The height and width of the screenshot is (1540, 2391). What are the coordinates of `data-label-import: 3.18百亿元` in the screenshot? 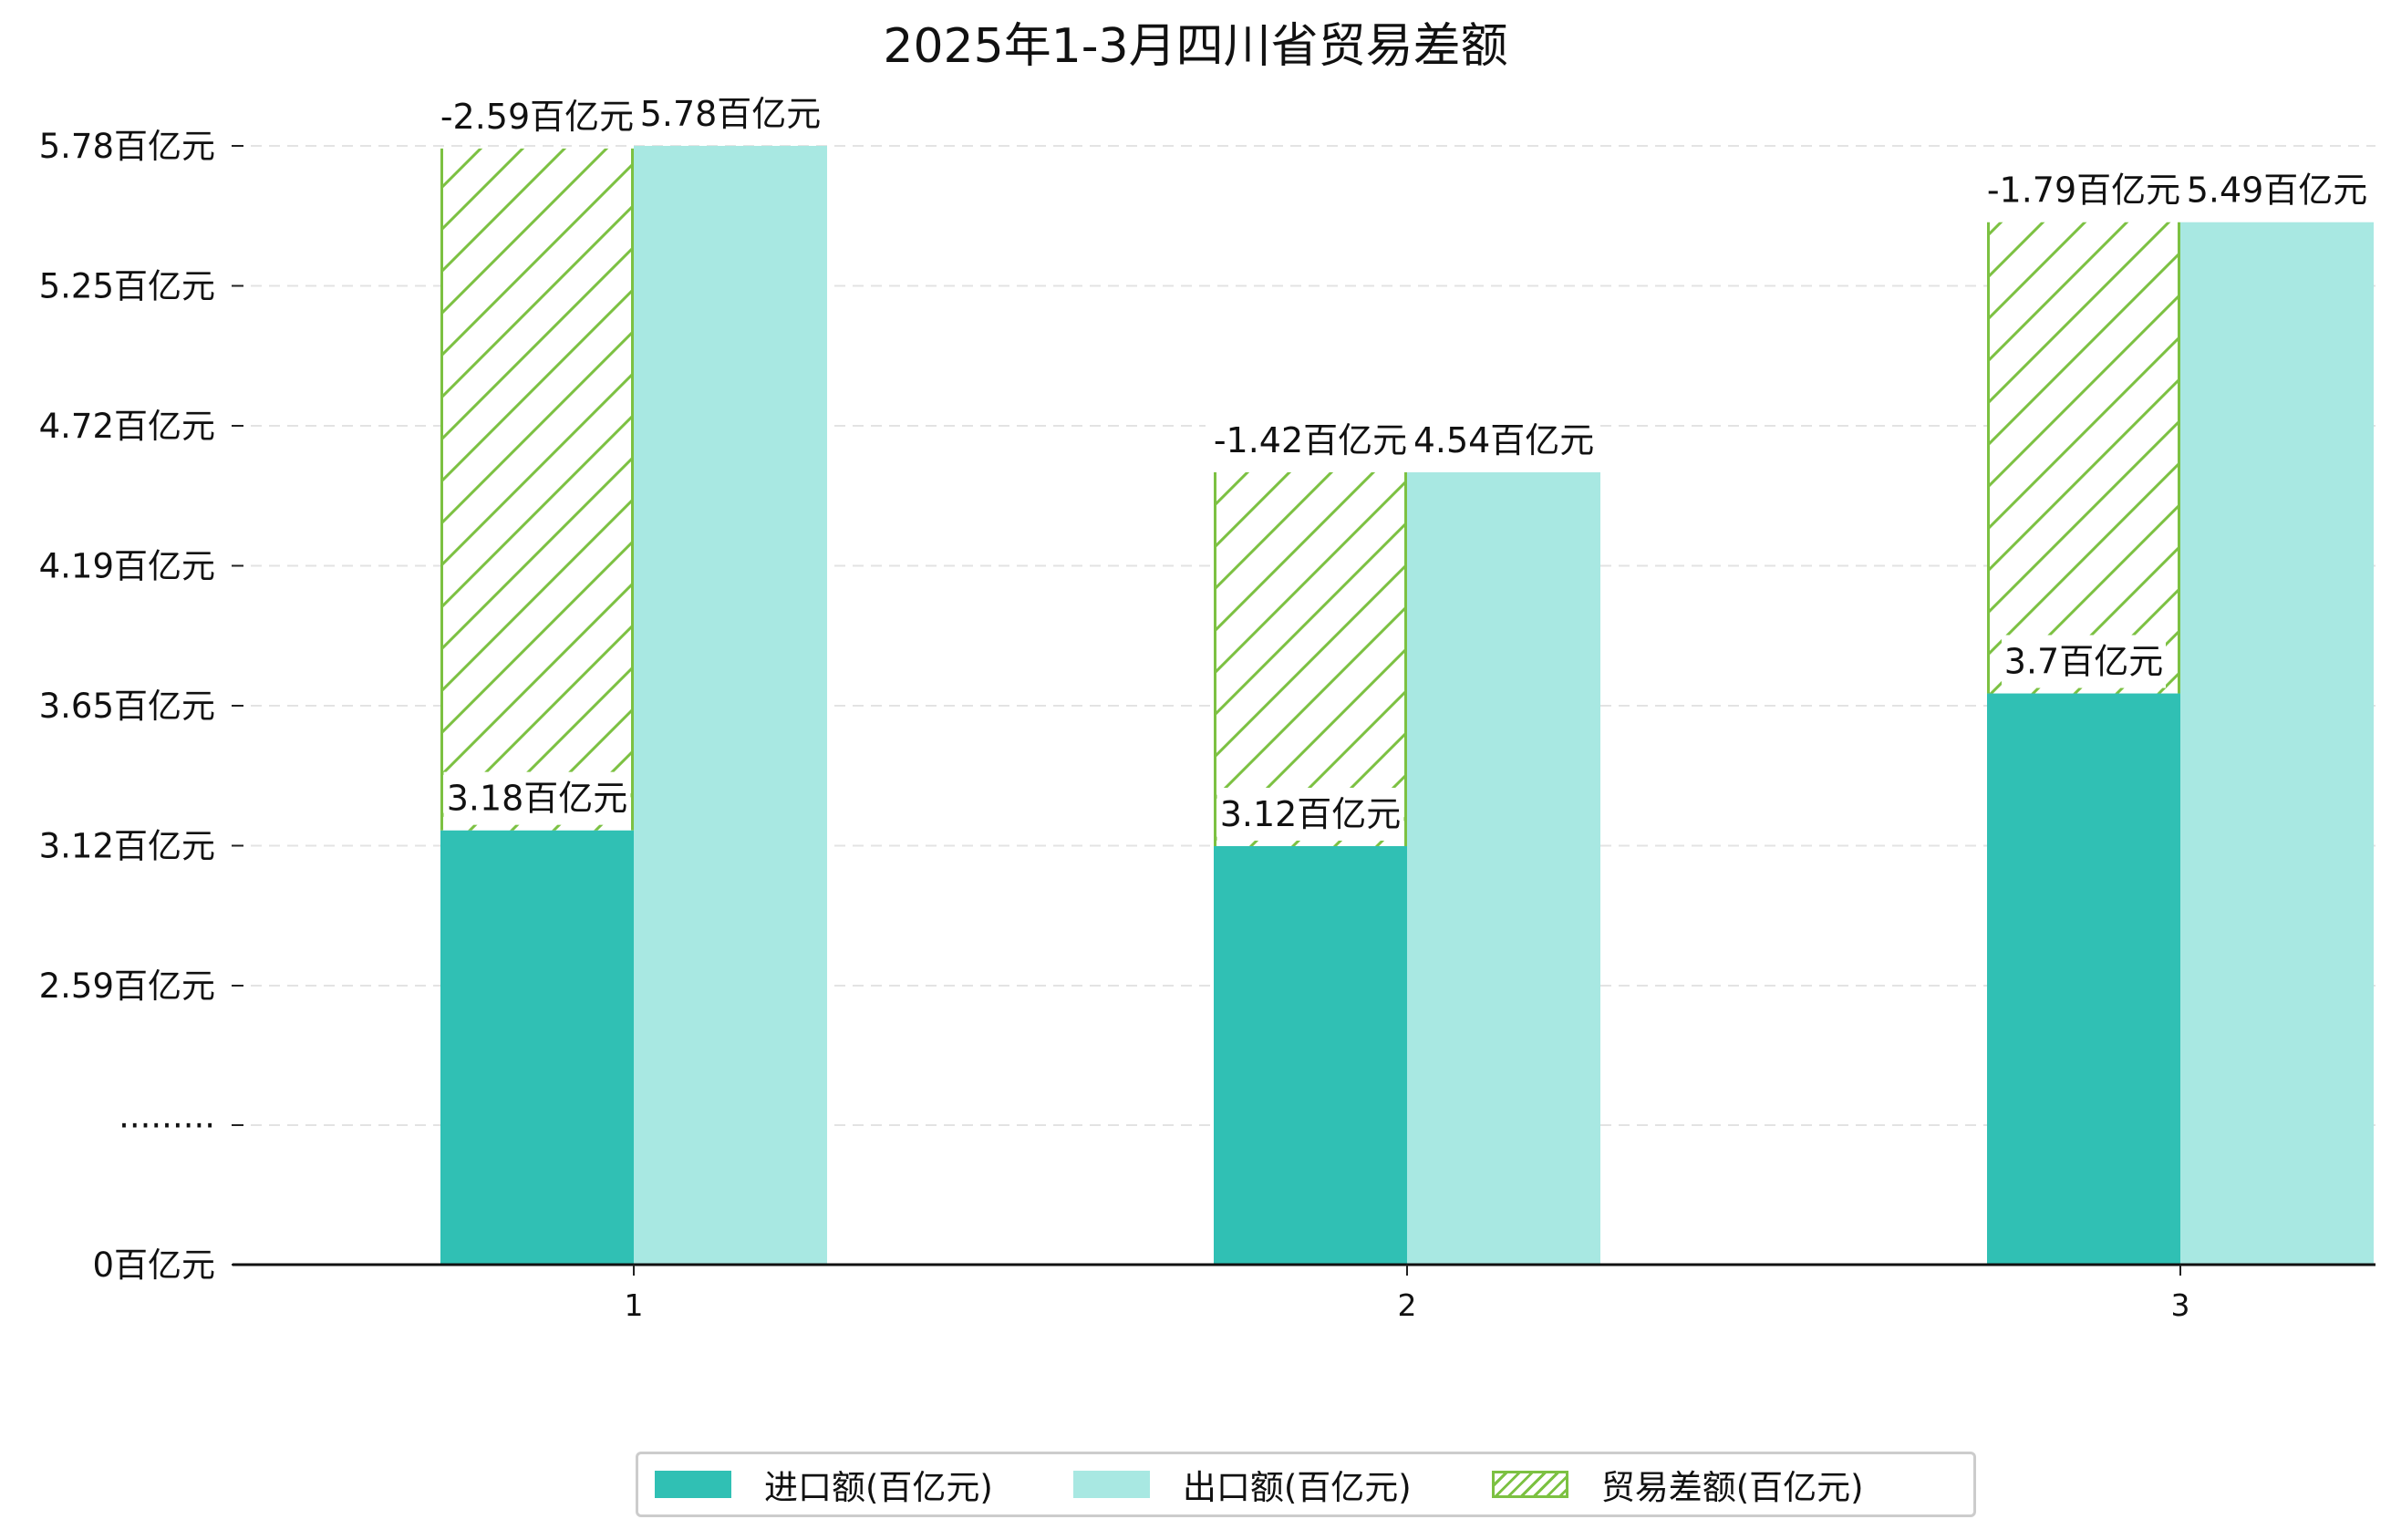 It's located at (537, 798).